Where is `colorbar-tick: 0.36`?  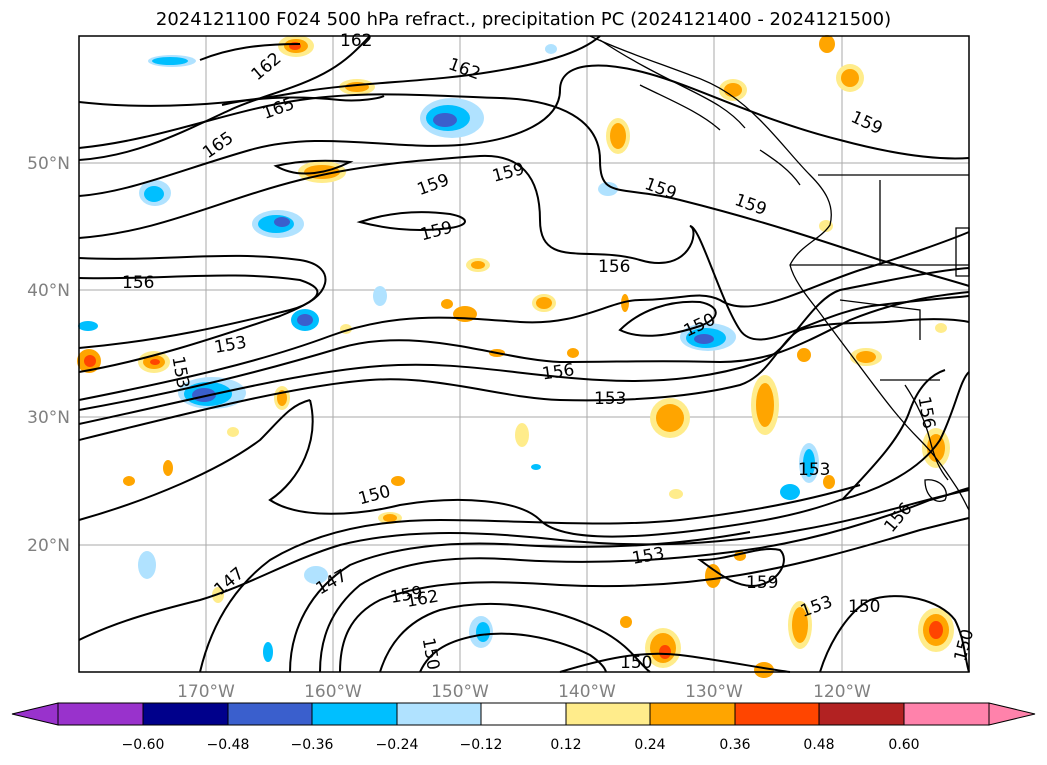 colorbar-tick: 0.36 is located at coordinates (734, 745).